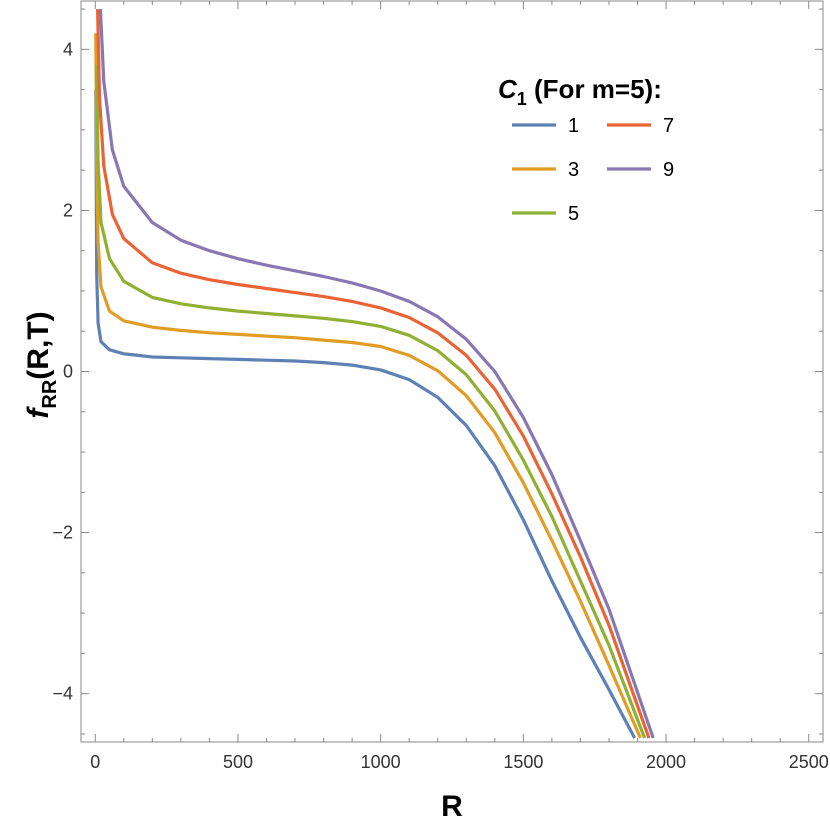  I want to click on y-tick-label: 2, so click(68, 210).